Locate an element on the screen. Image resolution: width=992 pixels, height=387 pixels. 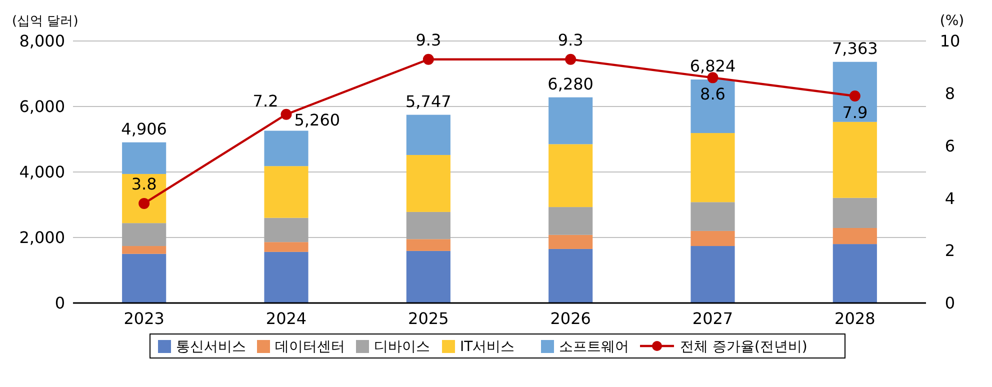
y2-tick-label: 8 is located at coordinates (950, 93).